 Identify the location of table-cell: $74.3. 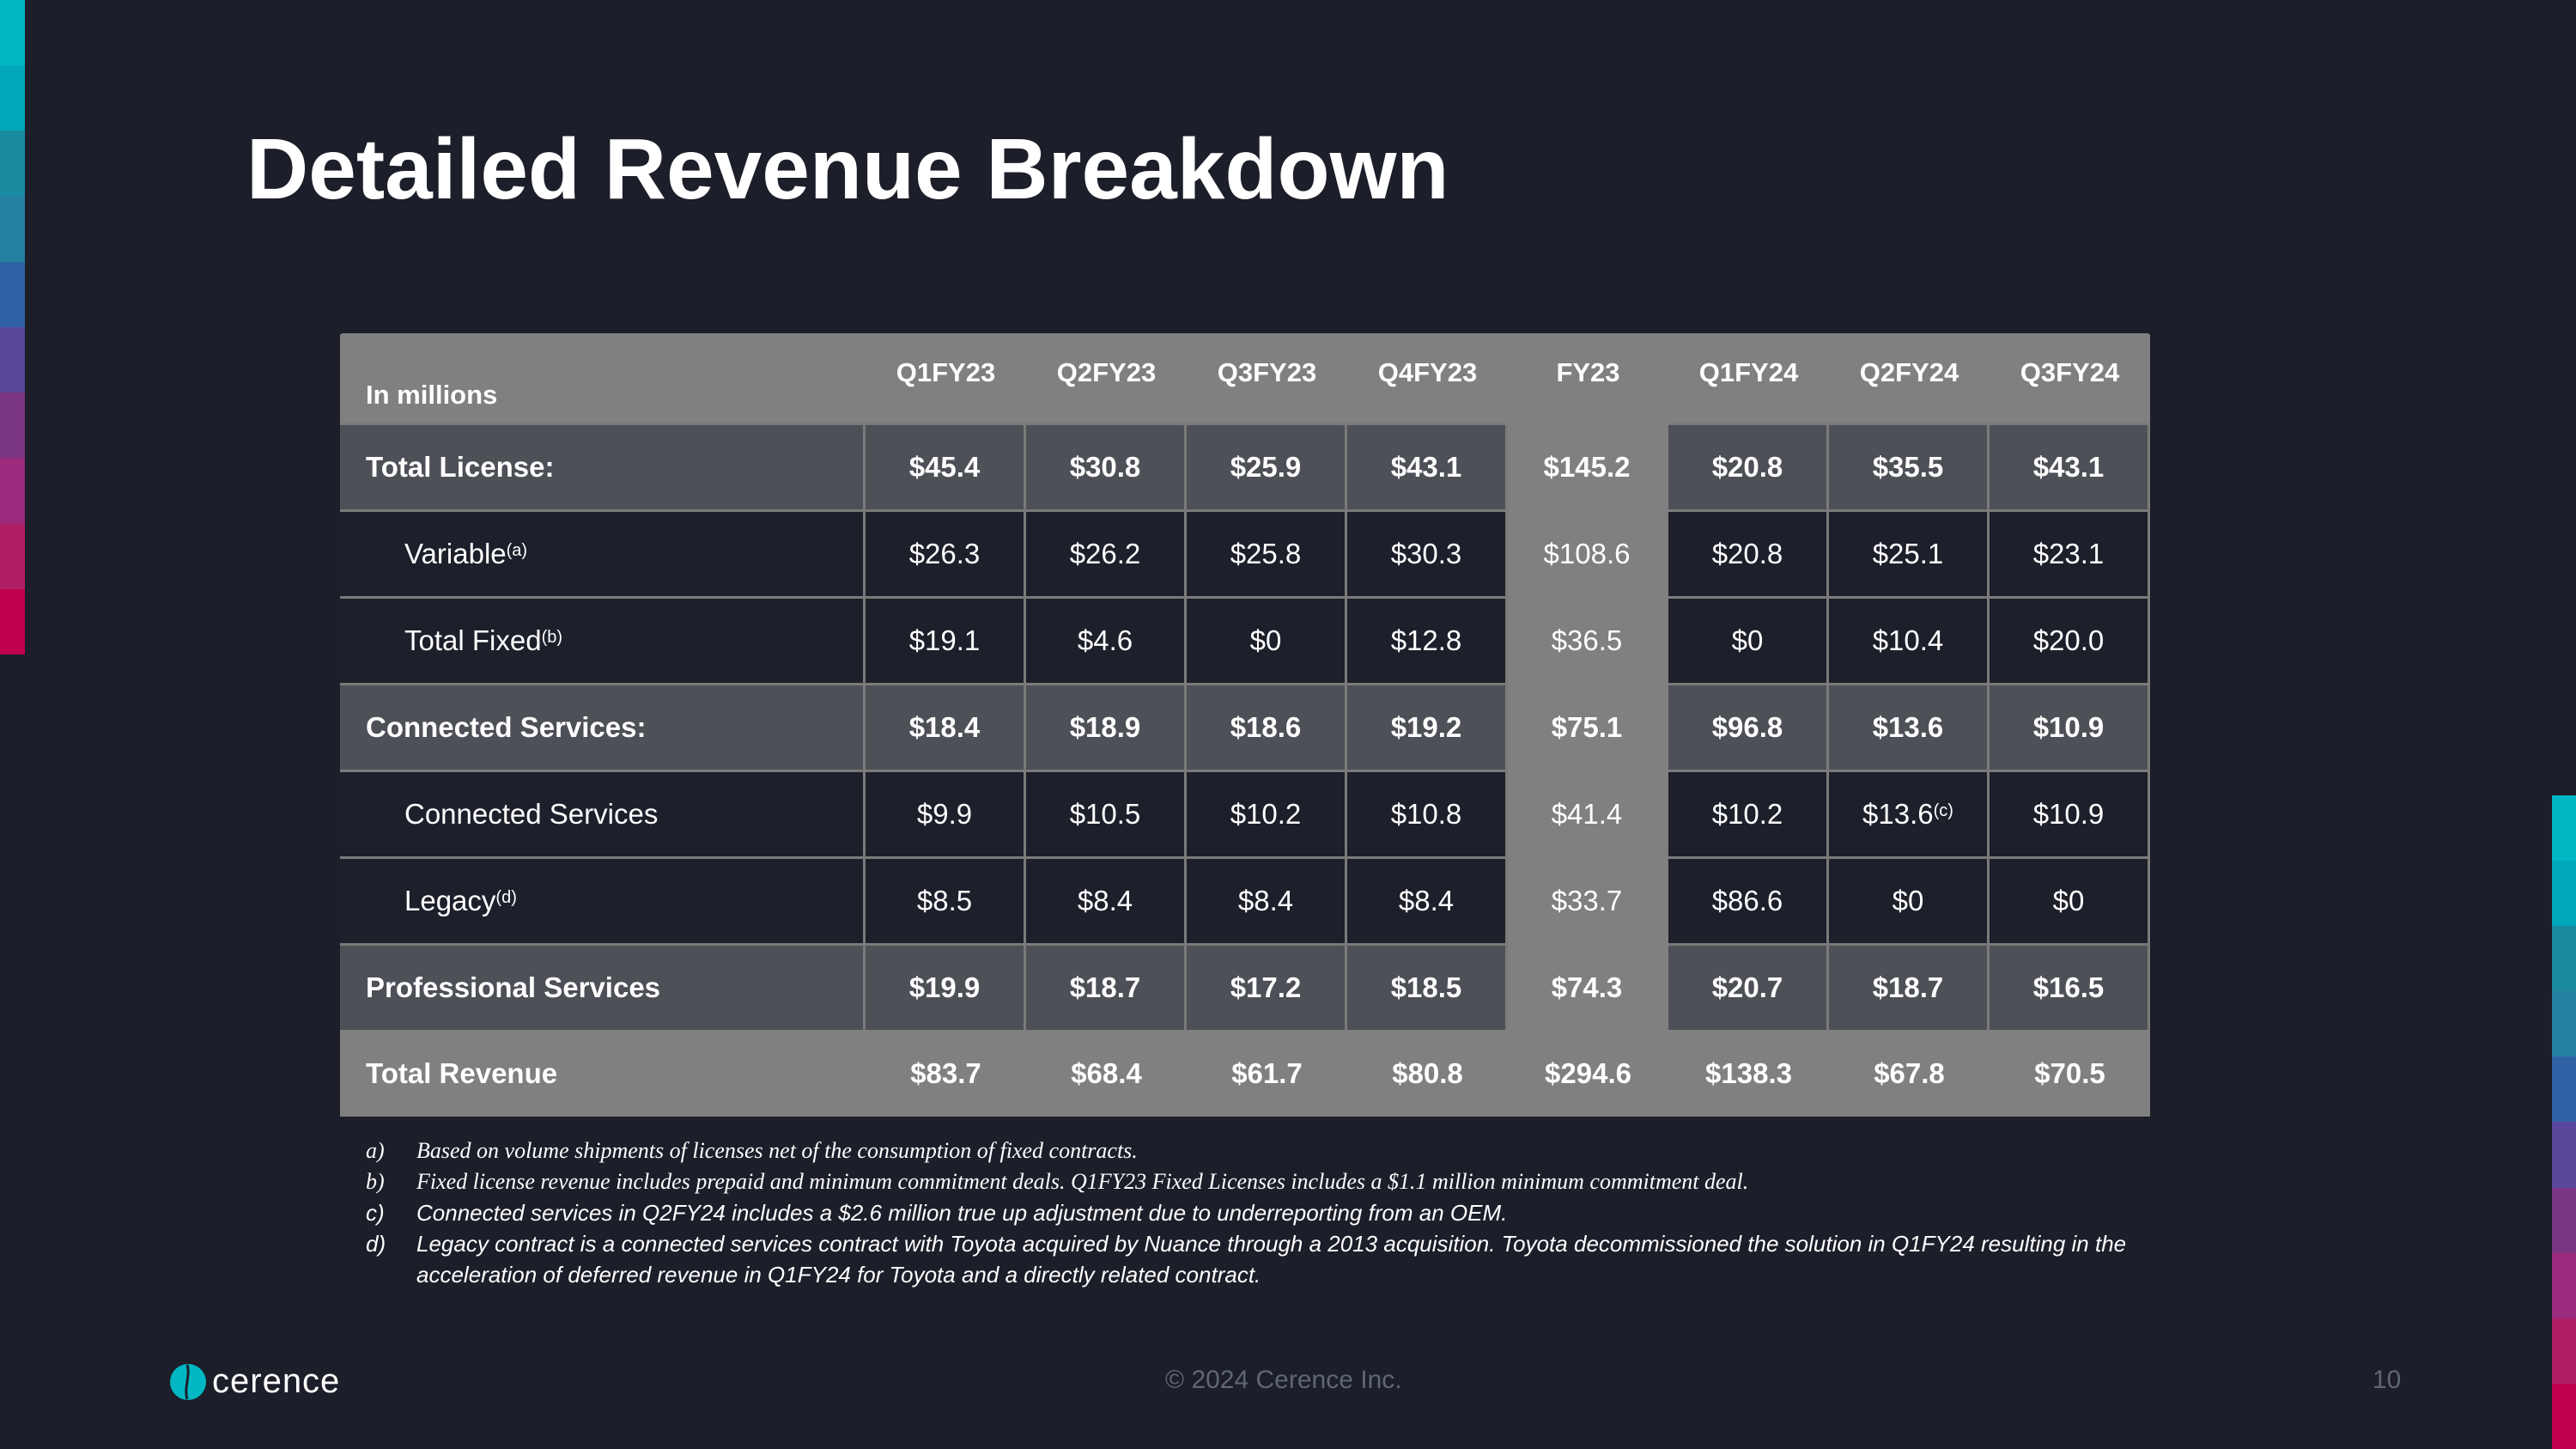
(1588, 986).